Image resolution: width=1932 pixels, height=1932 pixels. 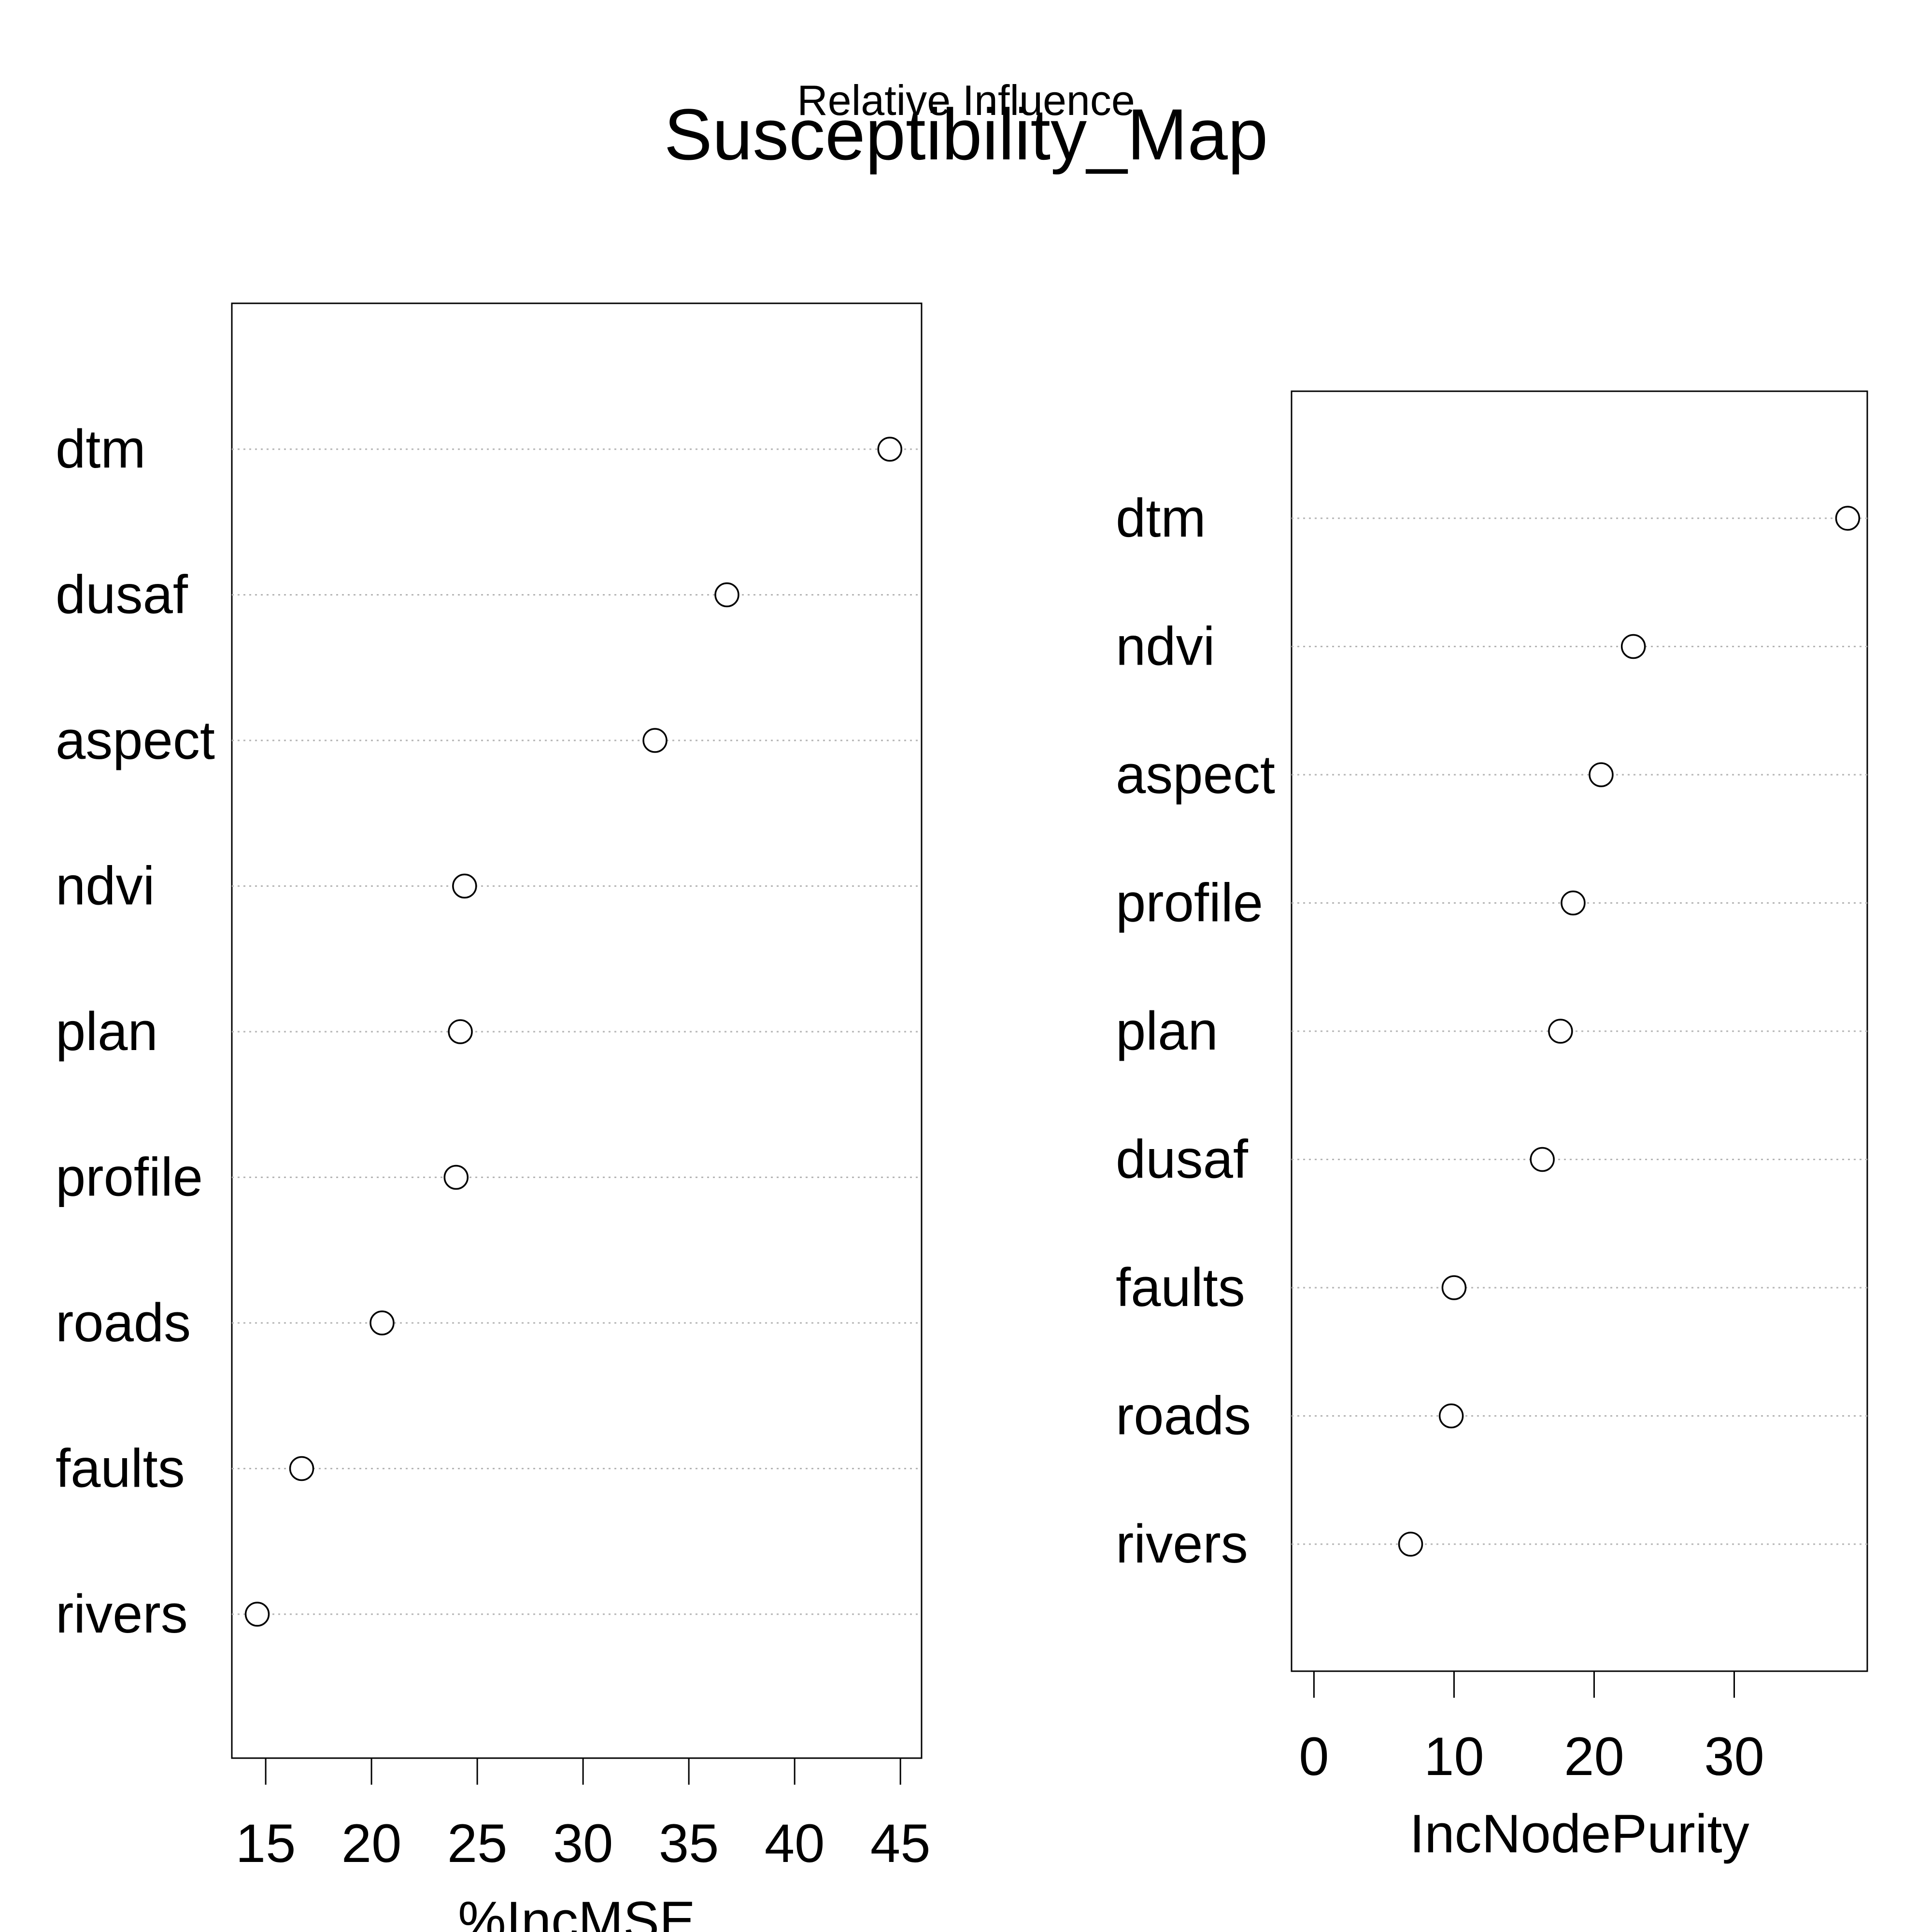 What do you see at coordinates (129, 1177) in the screenshot?
I see `left-category-label-profile: profile` at bounding box center [129, 1177].